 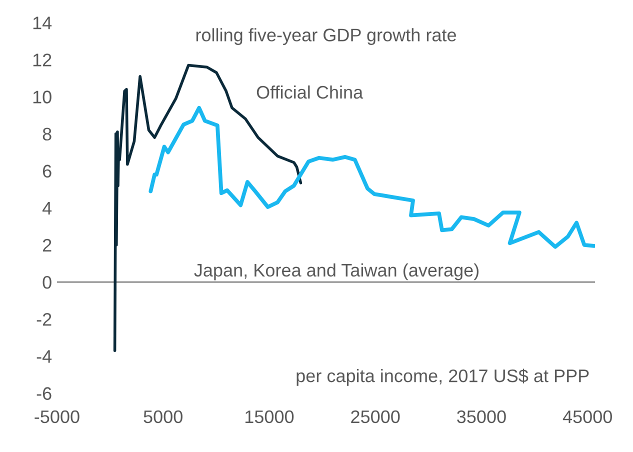 I want to click on series-label: Official China, so click(x=310, y=92).